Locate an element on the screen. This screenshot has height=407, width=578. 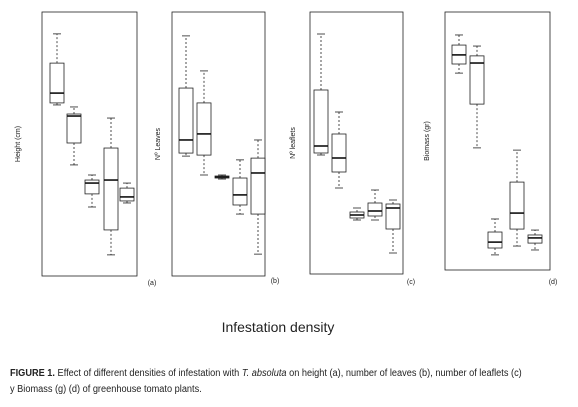
y-axis-label: Biomass (gr) is located at coordinates (427, 141).